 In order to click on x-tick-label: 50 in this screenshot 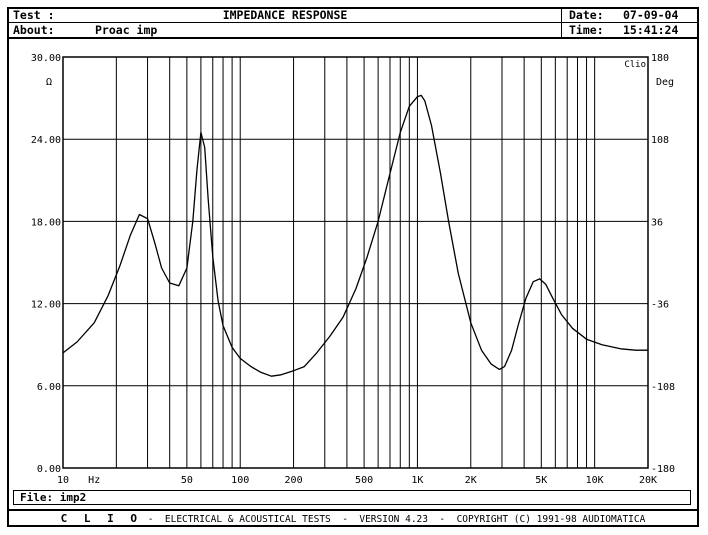, I will do `click(187, 480)`.